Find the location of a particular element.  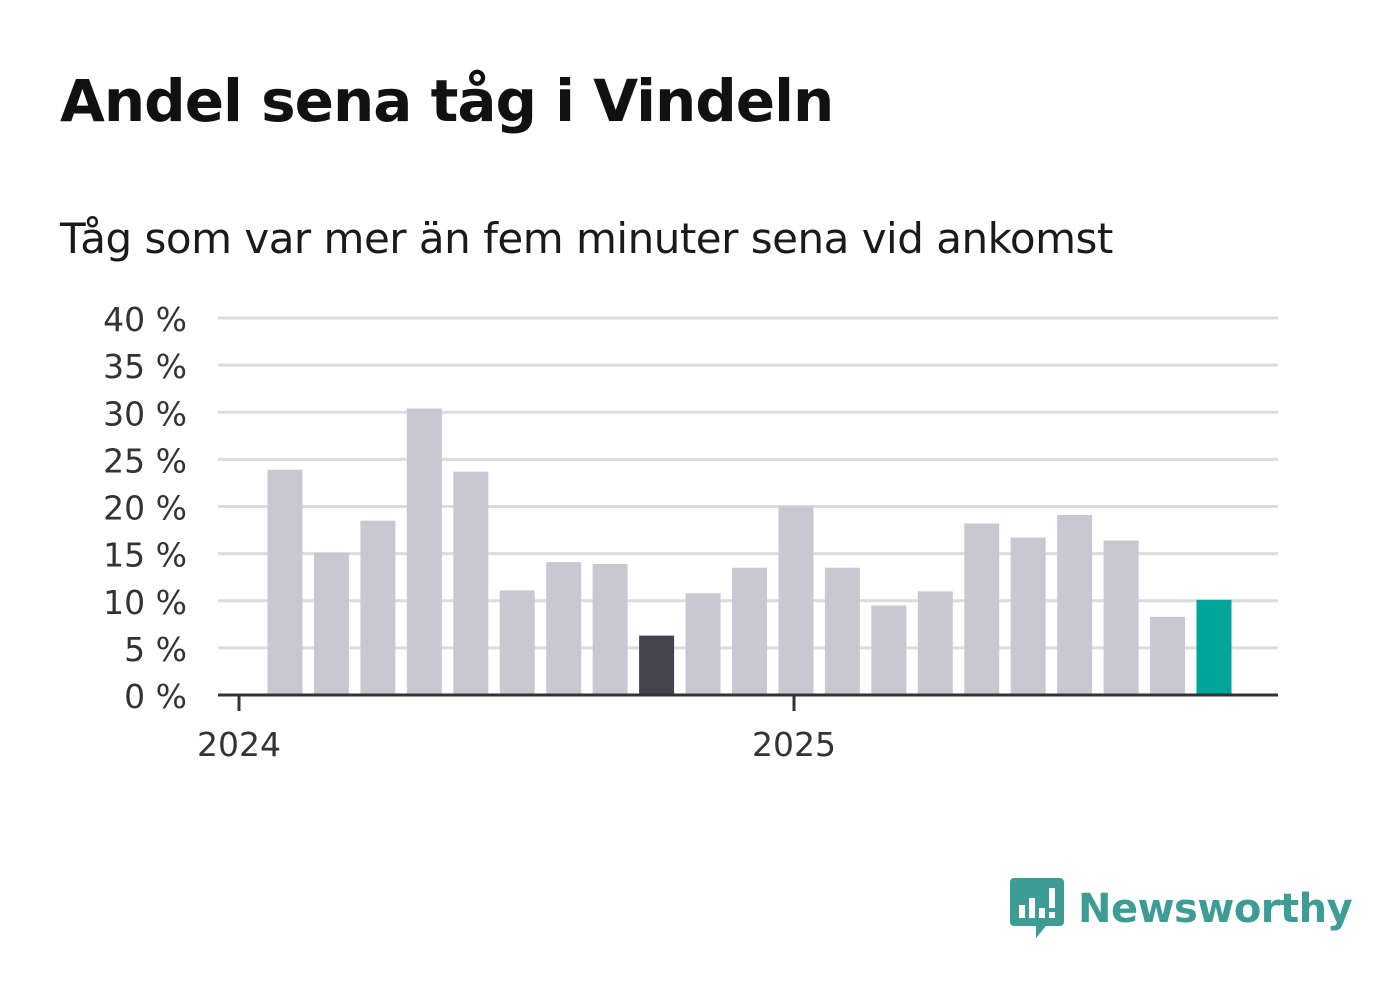

newsworthy-logo: Newsworthy is located at coordinates (1181, 909).